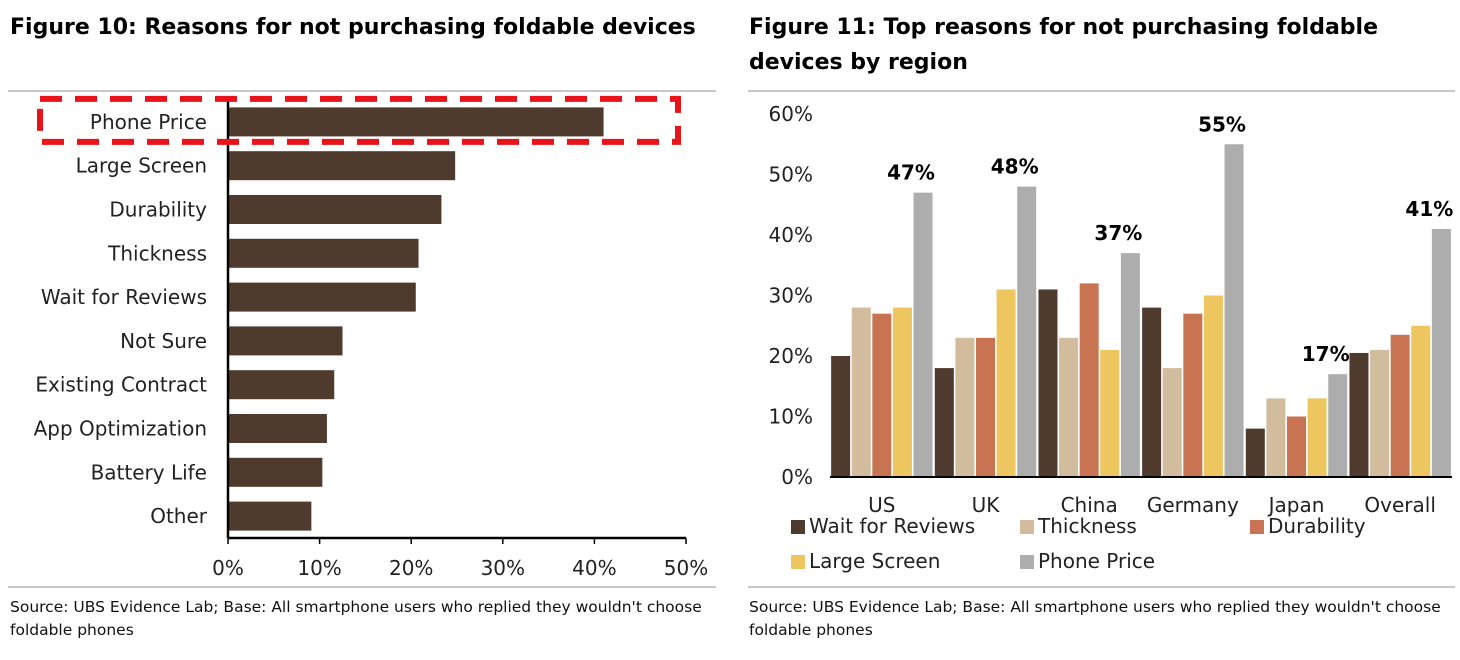 This screenshot has height=660, width=1460. Describe the element at coordinates (1172, 422) in the screenshot. I see `bar-germany-thickness` at that location.